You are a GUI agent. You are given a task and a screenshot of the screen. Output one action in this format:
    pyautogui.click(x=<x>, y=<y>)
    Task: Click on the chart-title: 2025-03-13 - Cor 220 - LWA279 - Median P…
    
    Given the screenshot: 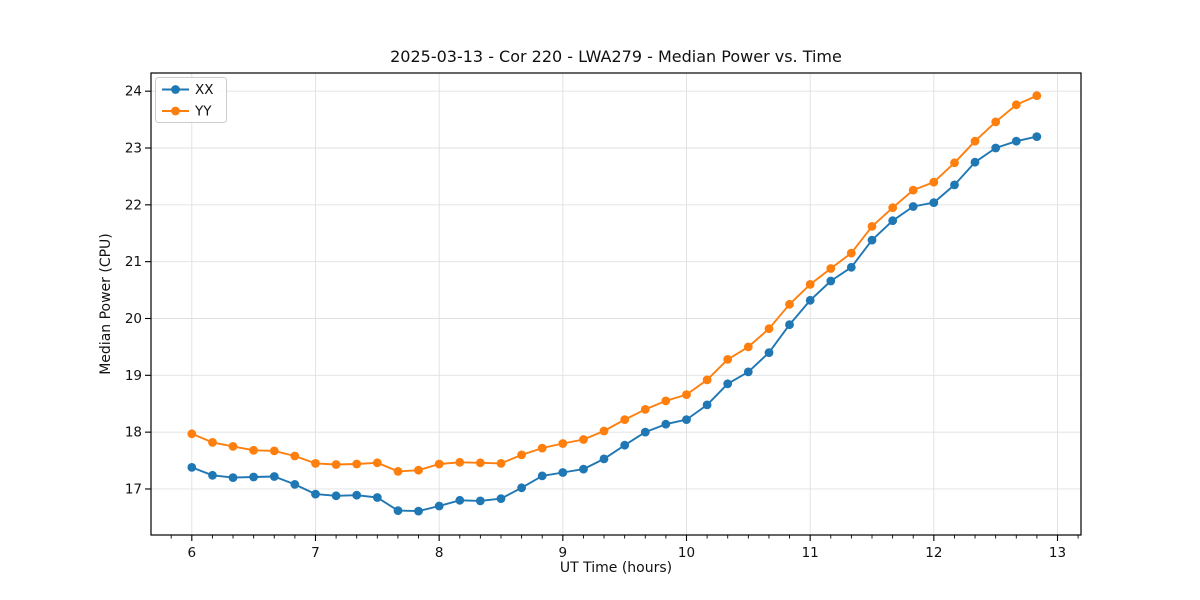 What is the action you would take?
    pyautogui.click(x=616, y=56)
    